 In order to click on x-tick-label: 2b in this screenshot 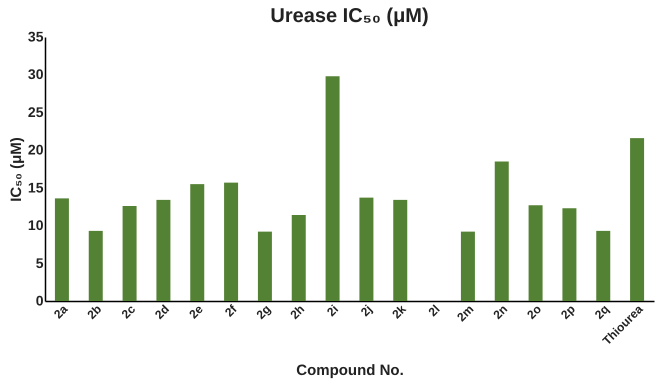, I will do `click(94, 312)`.